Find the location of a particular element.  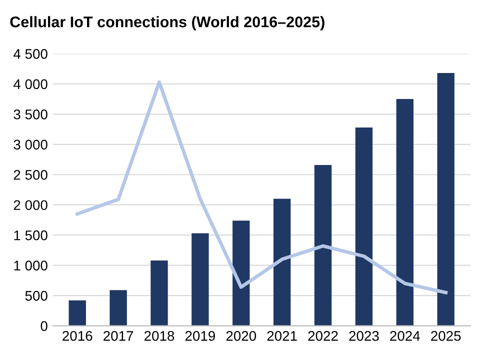

x-tick-label: 2018 is located at coordinates (159, 336).